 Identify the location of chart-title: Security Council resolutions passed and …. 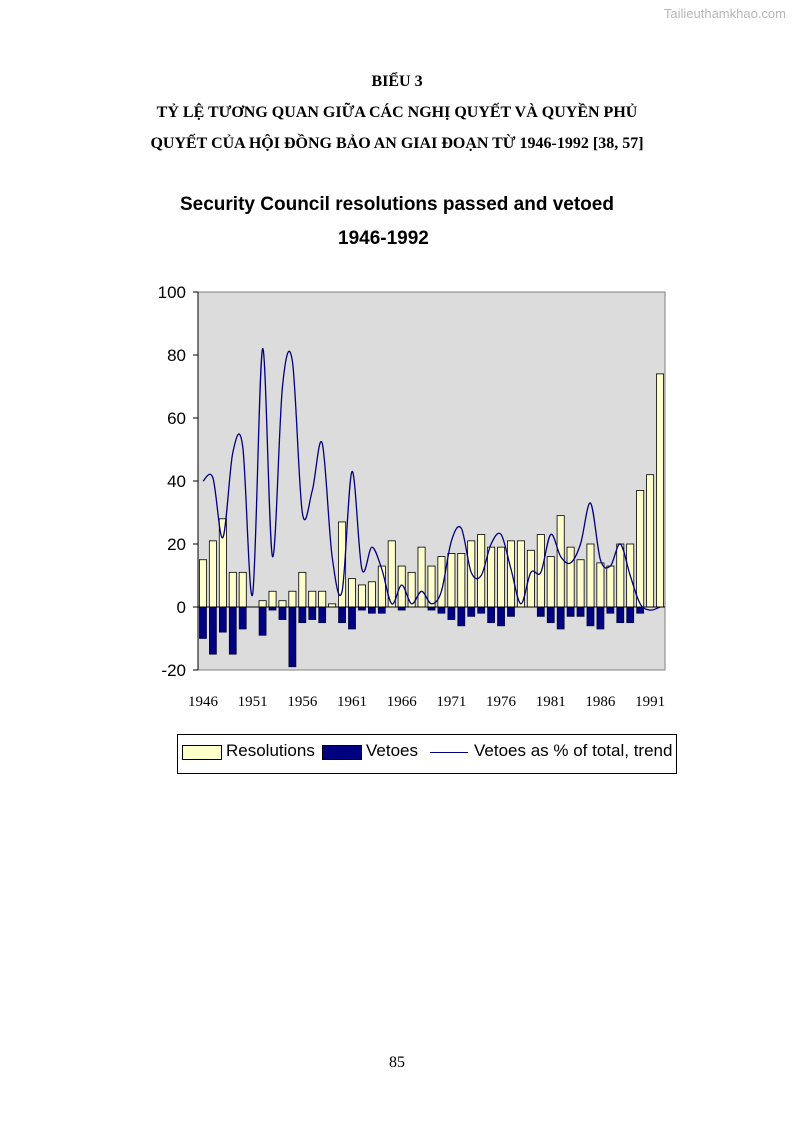
(397, 204).